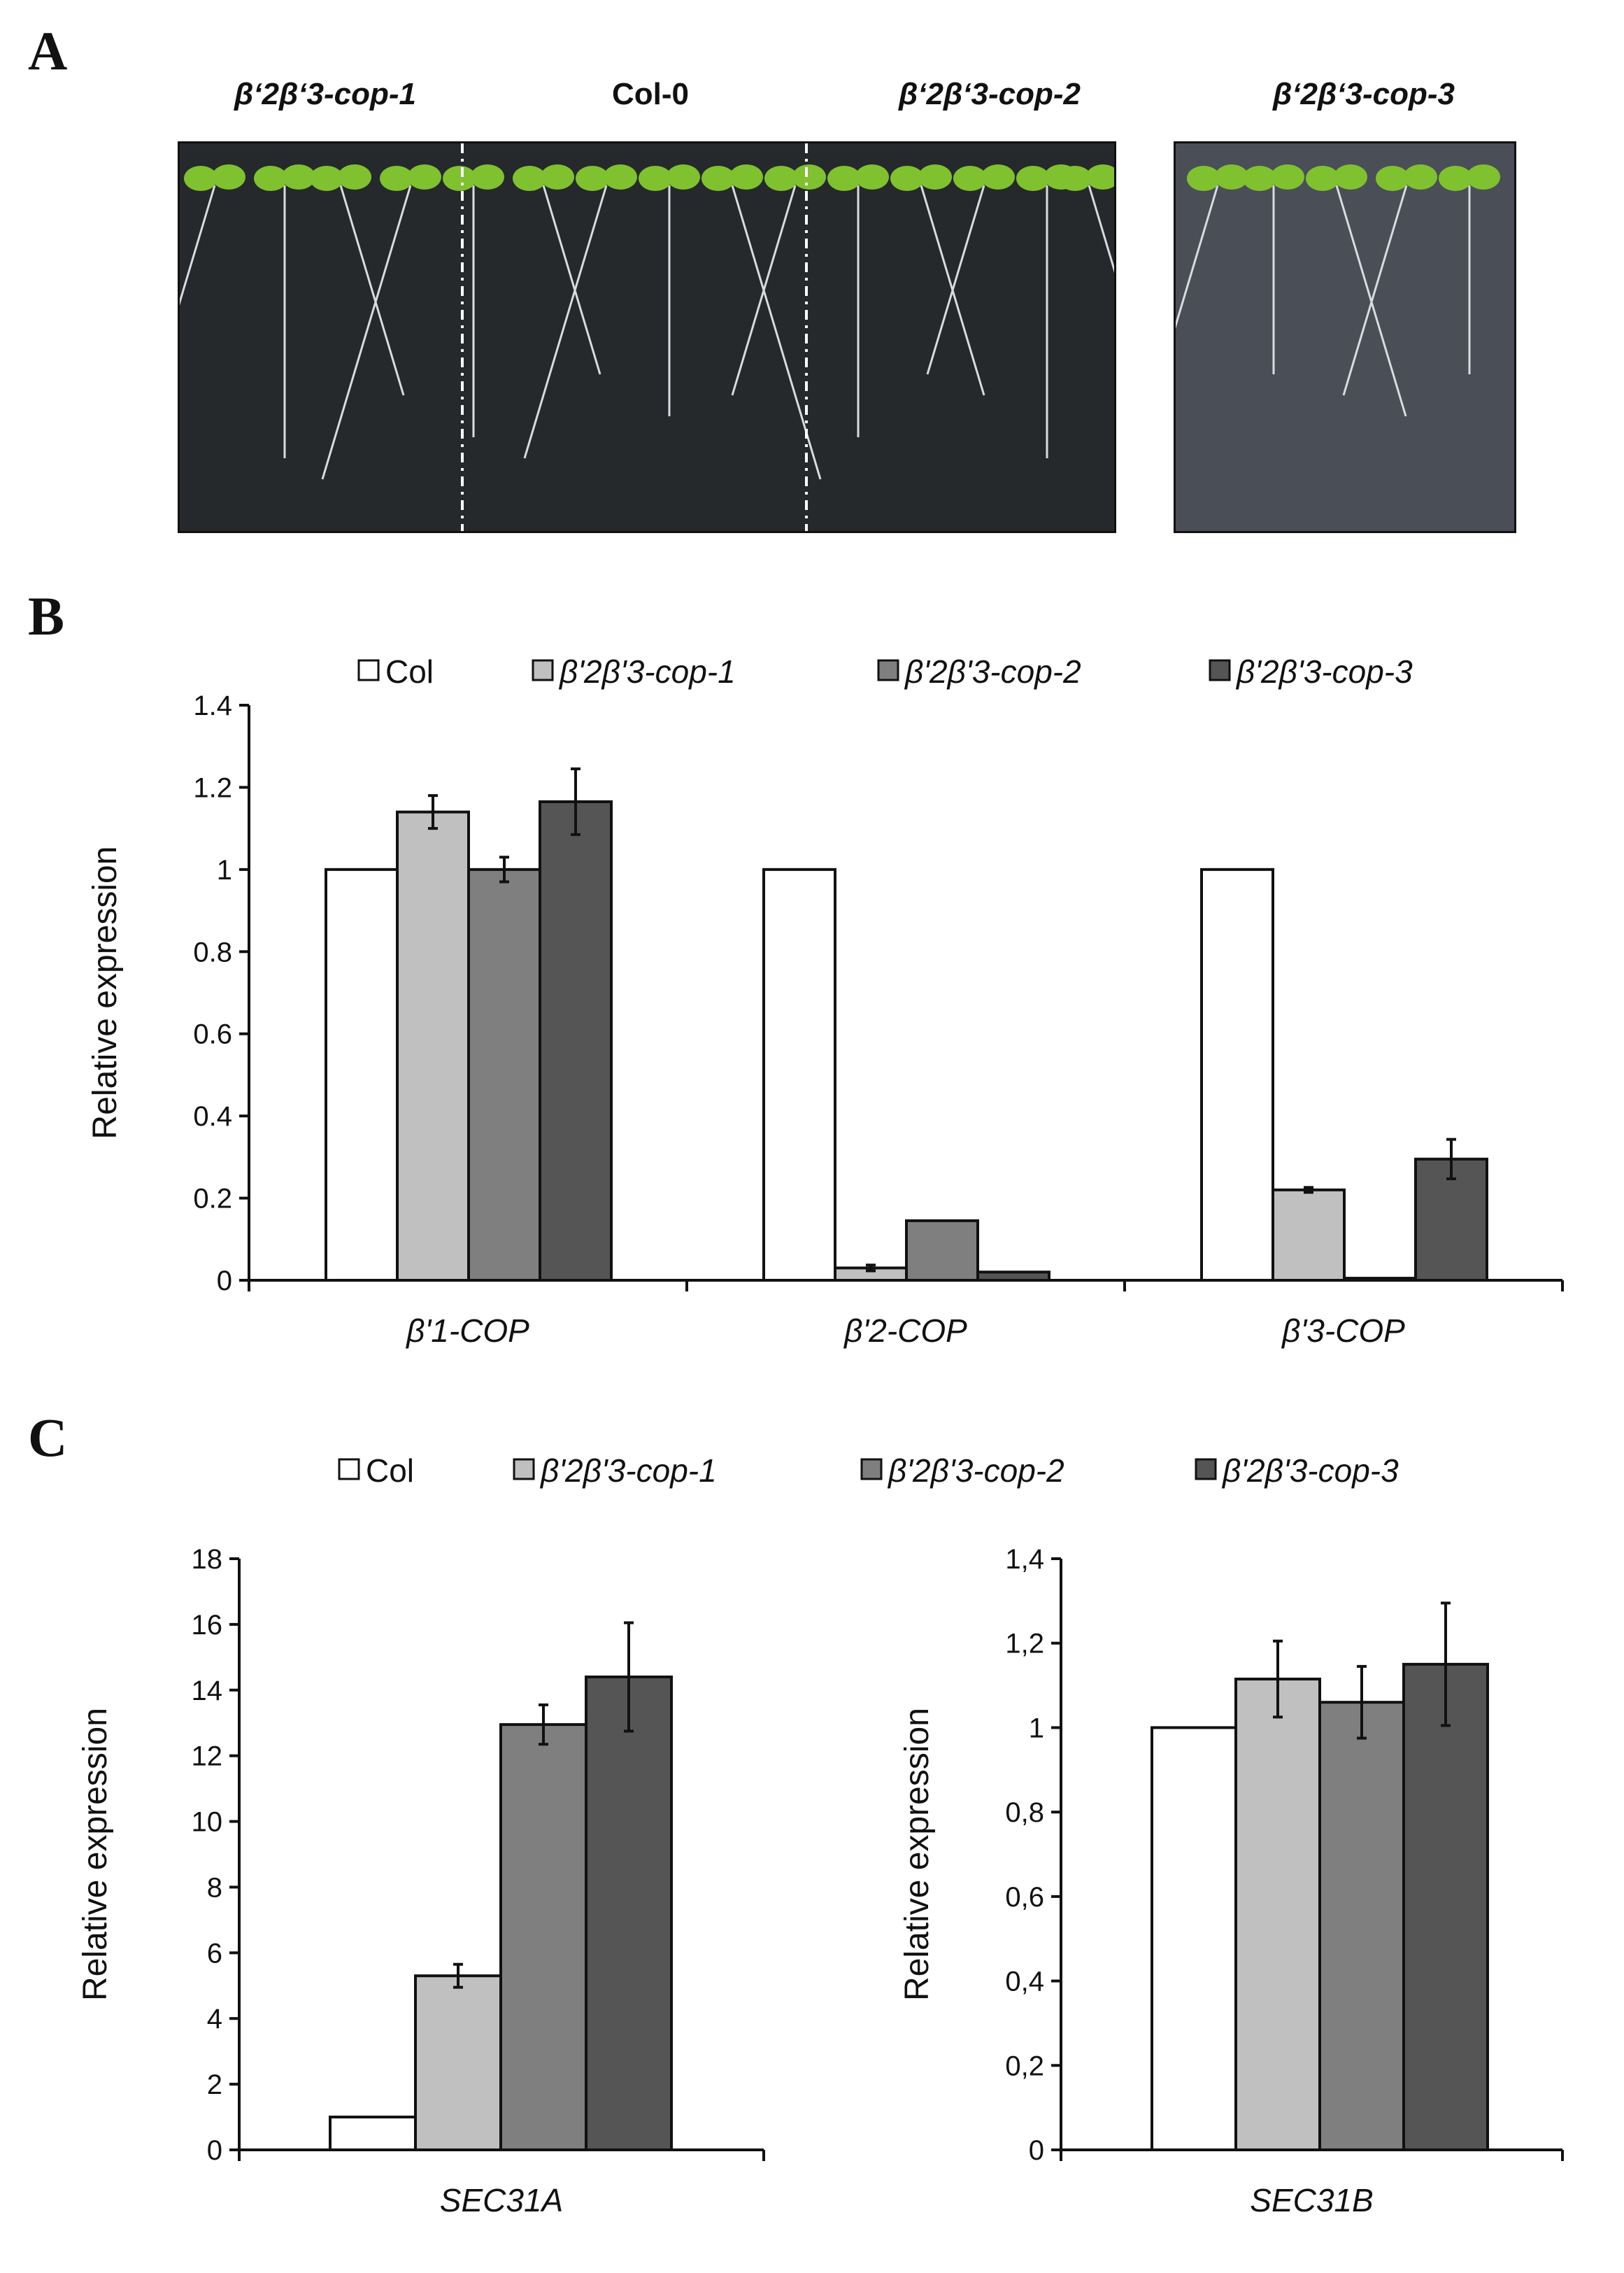  I want to click on chart-b-y-tick-label: 0, so click(225, 1281).